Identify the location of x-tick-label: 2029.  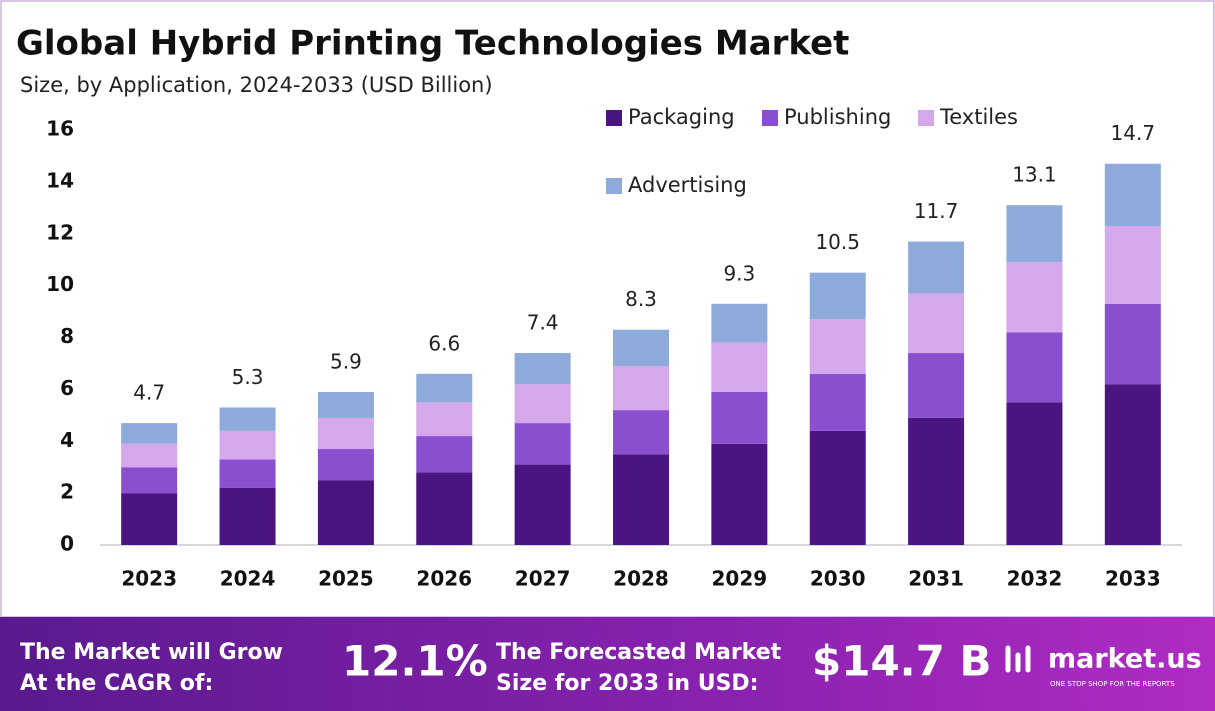
(740, 579).